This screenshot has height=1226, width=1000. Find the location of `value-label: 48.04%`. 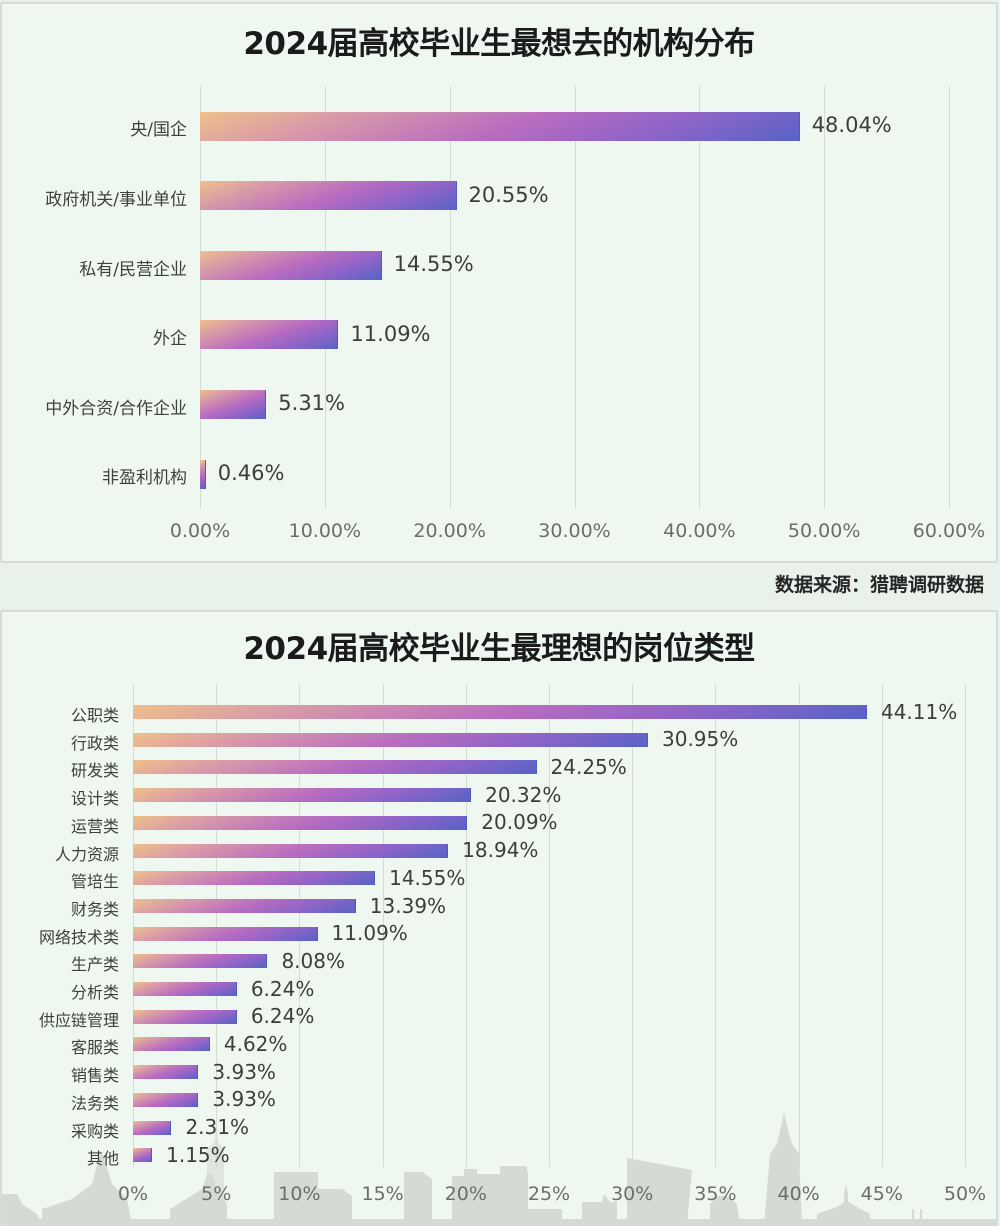

value-label: 48.04% is located at coordinates (851, 124).